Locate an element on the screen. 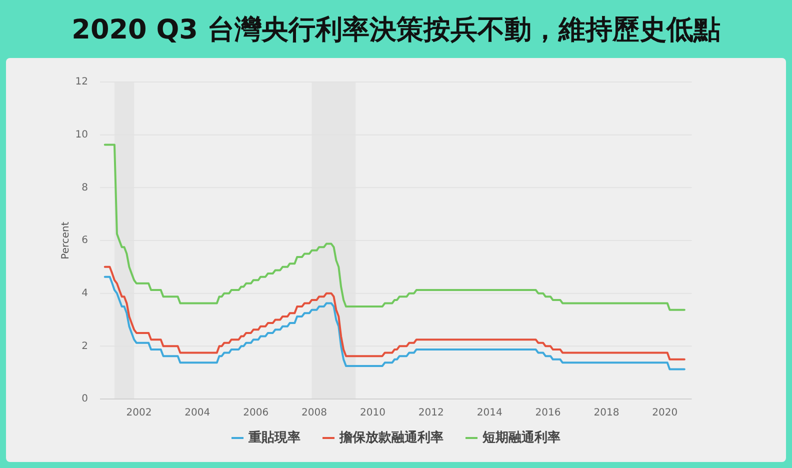  x-tick-label: 2014 is located at coordinates (489, 413).